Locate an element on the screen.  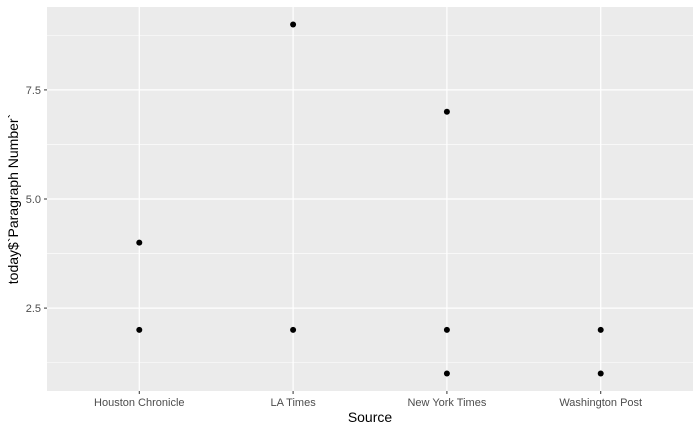
y-axis-title: today$`Paragraph Number` is located at coordinates (13, 199).